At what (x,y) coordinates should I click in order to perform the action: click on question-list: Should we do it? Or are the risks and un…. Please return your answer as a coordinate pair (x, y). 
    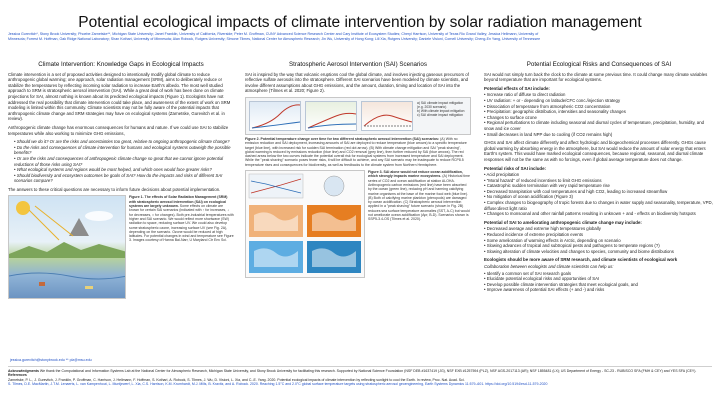
    Looking at the image, I should click on (121, 161).